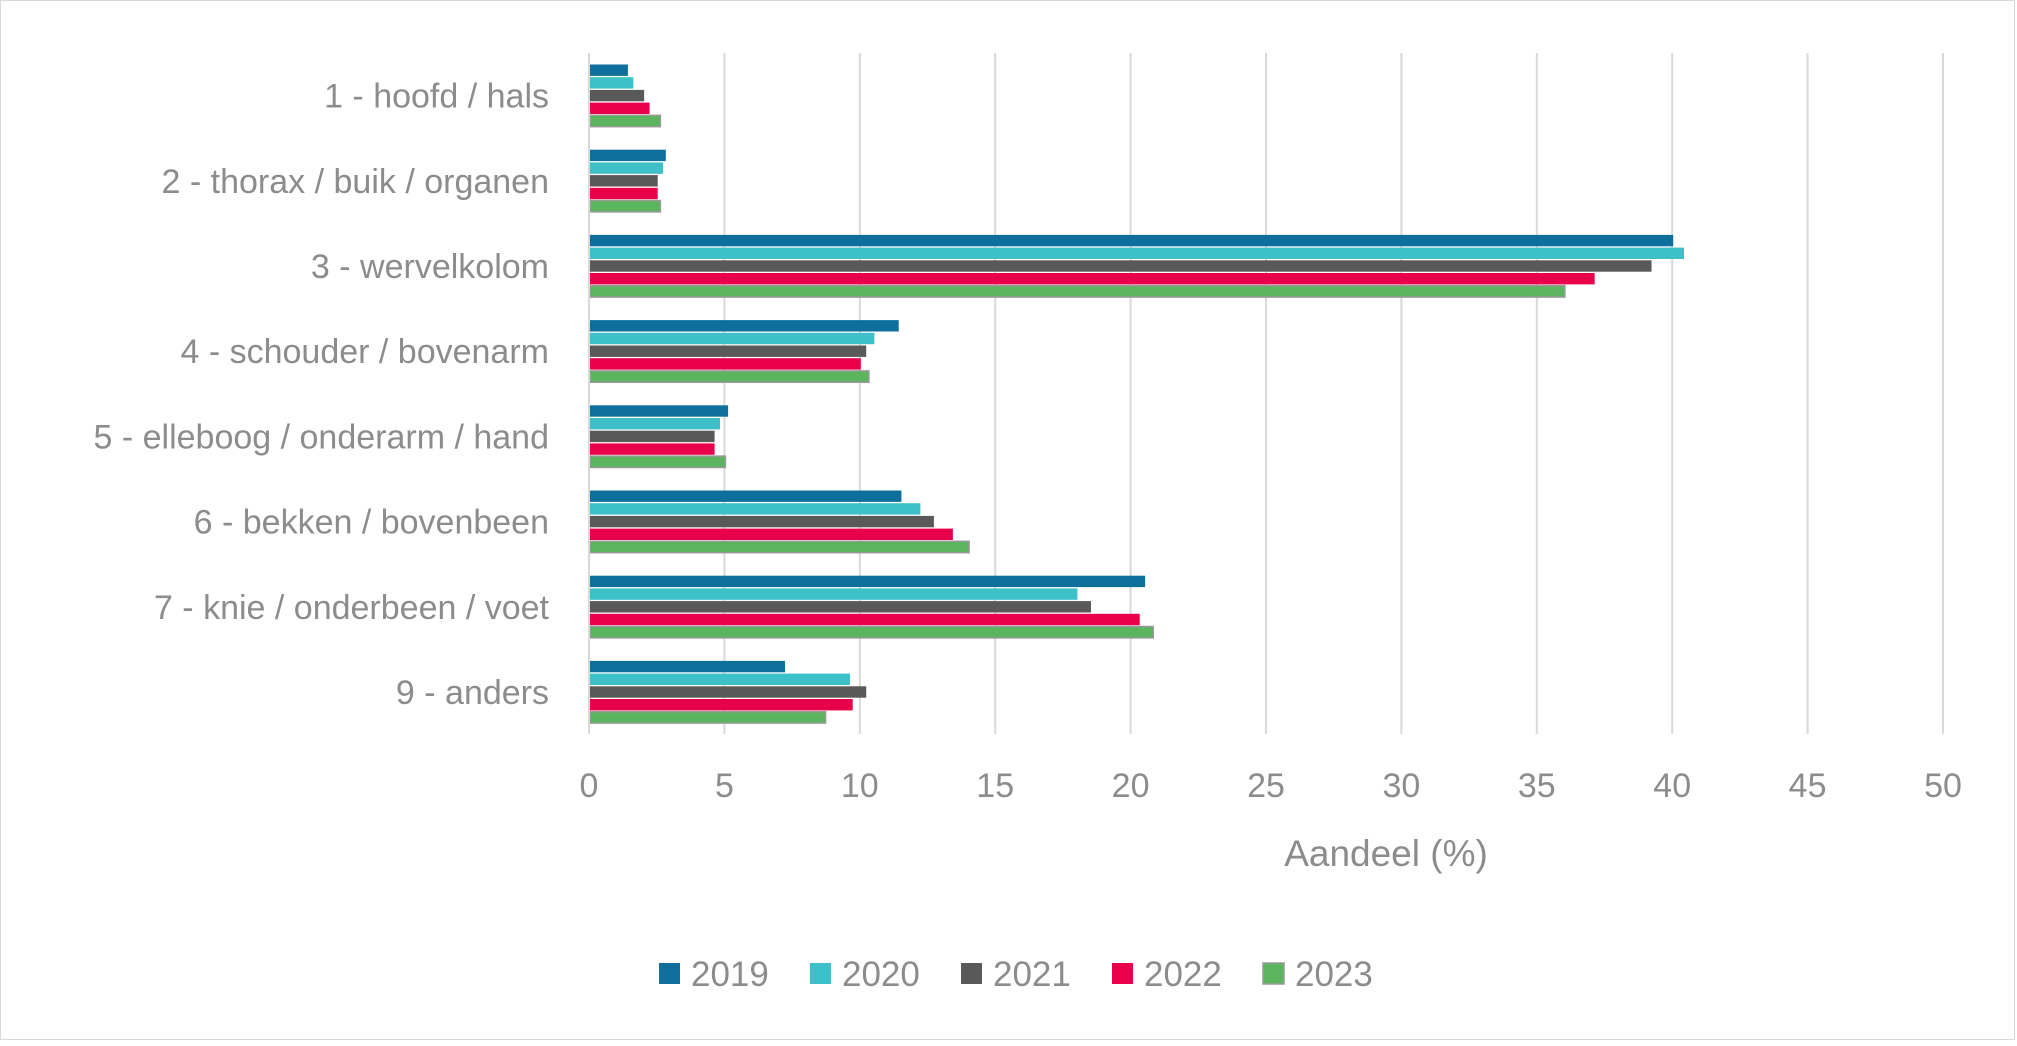 The height and width of the screenshot is (1046, 2017). I want to click on x-tick-label: 40, so click(1672, 786).